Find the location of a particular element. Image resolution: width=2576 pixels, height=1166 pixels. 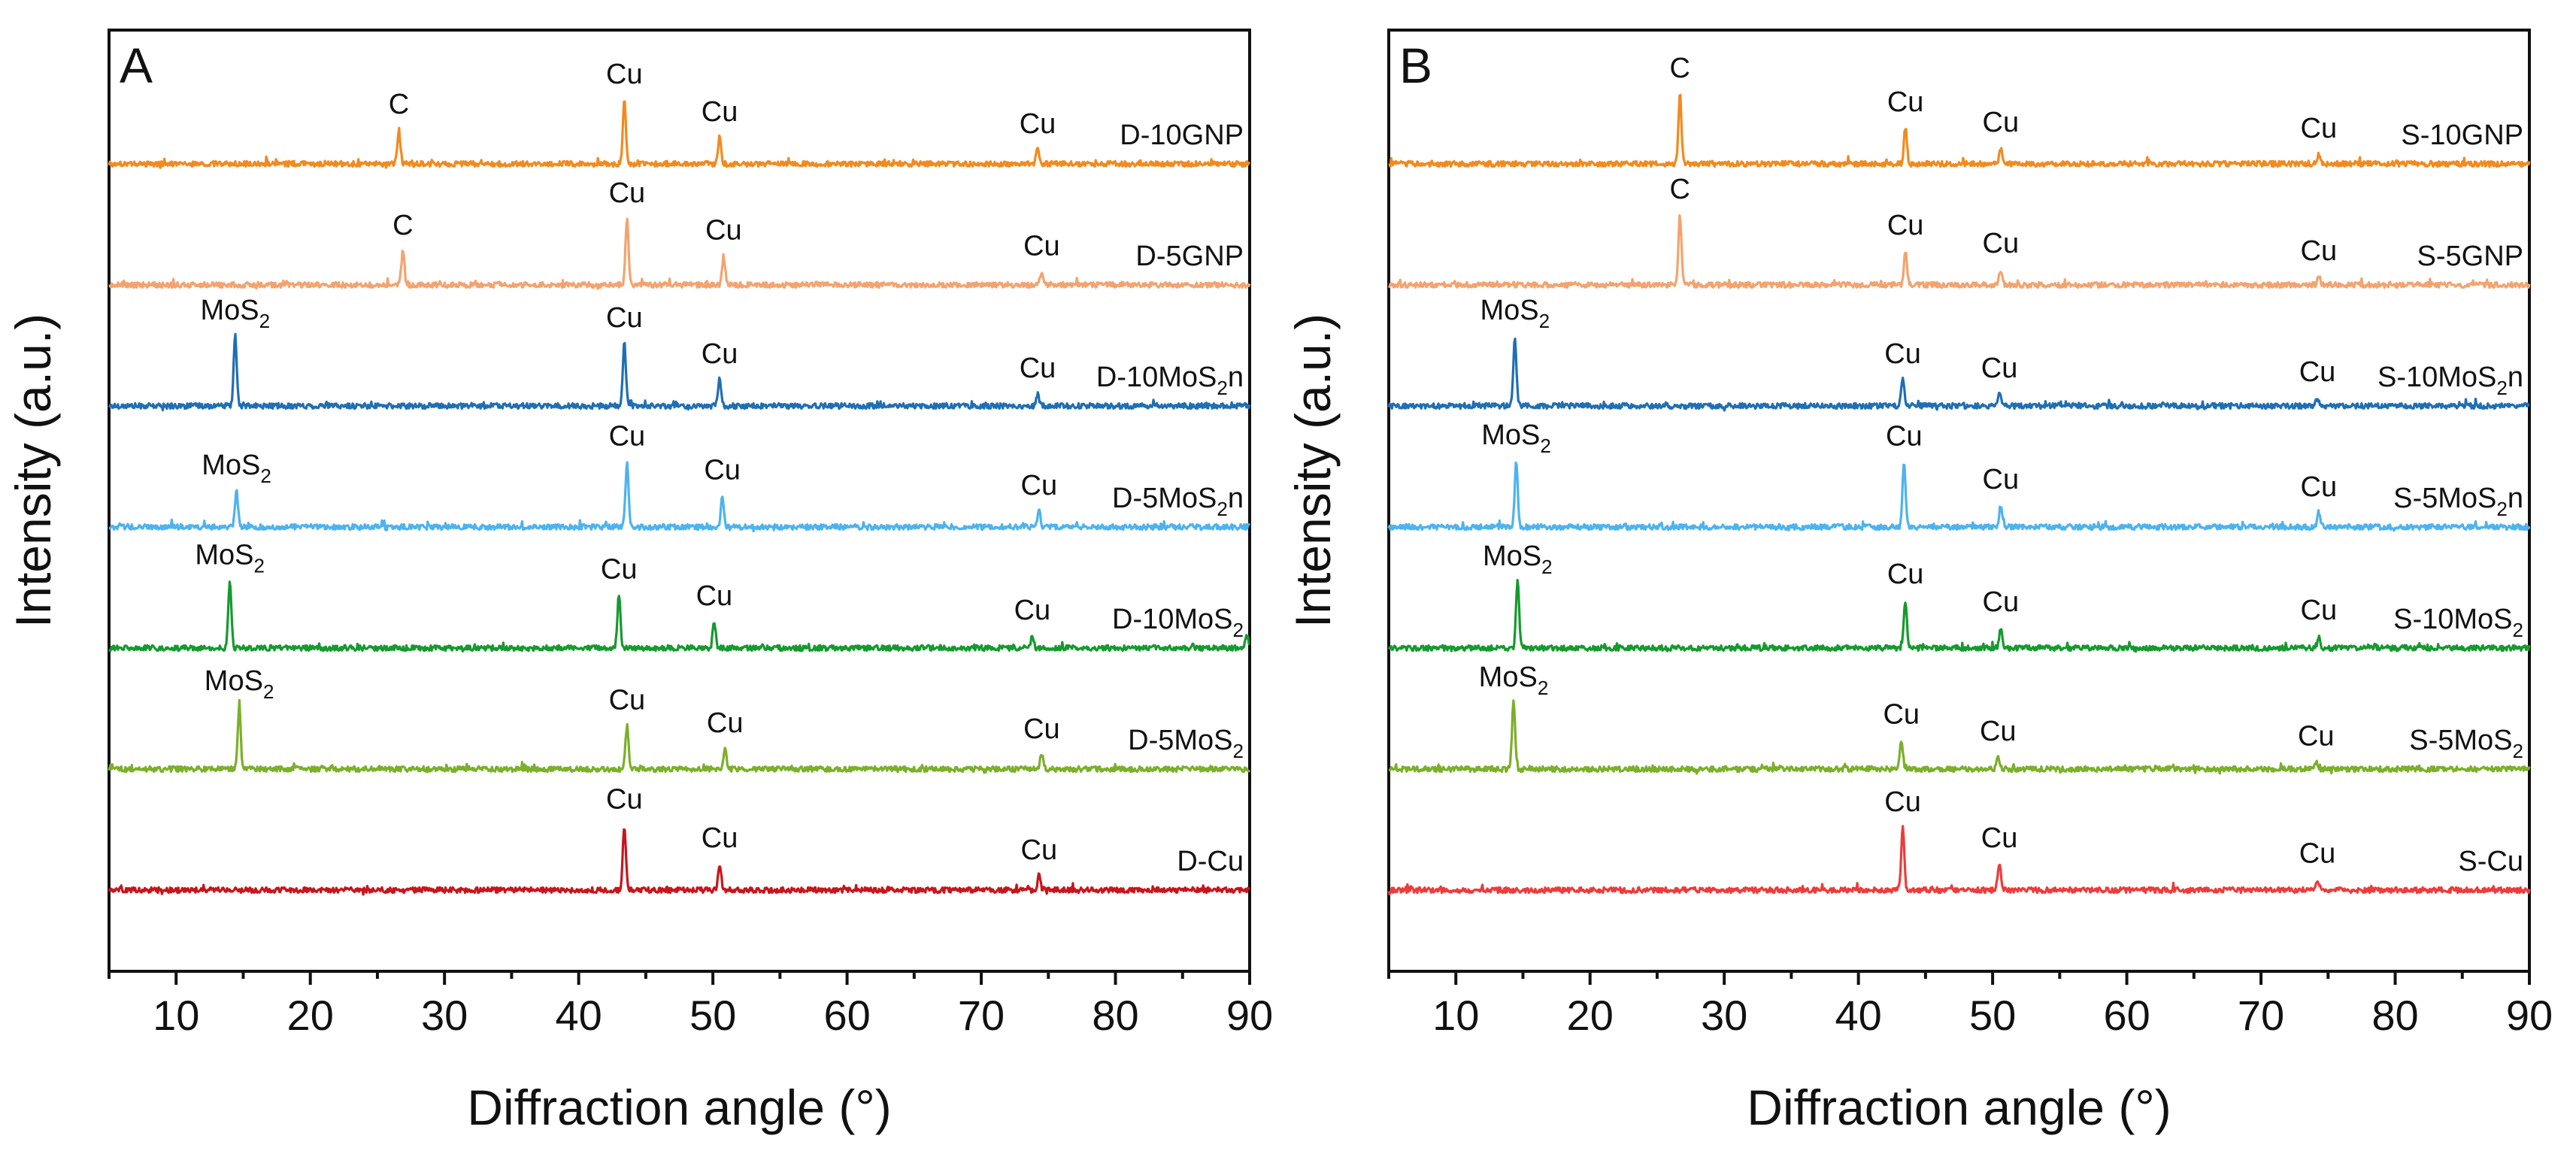

series-s-10gnp: C Cu Cu Cu S-10GNP is located at coordinates (1959, 110).